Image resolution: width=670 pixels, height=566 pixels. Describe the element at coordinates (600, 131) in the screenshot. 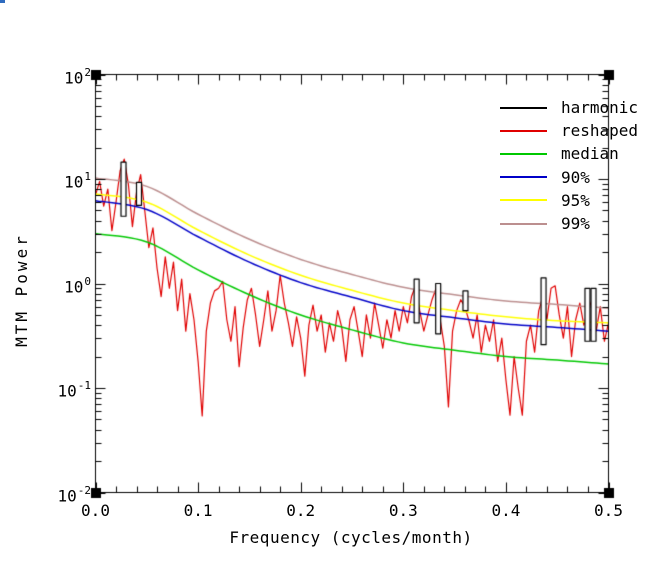

I see `legend-label: reshaped` at that location.